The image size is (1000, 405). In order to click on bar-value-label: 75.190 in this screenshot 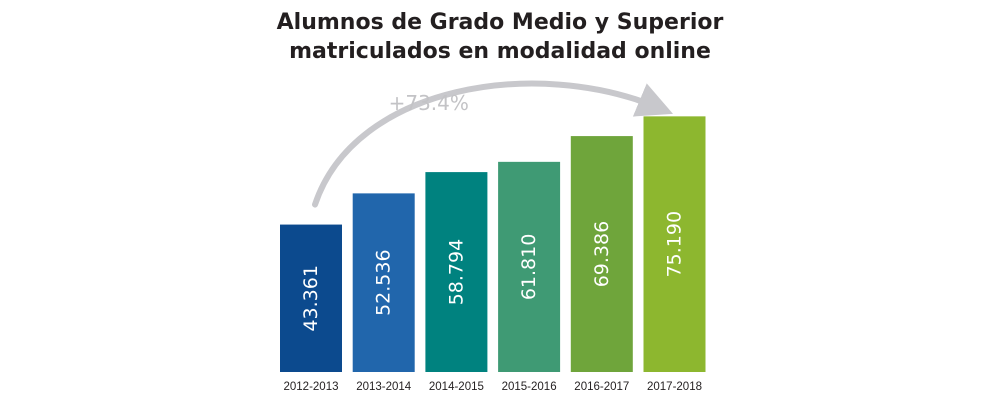, I will do `click(675, 244)`.